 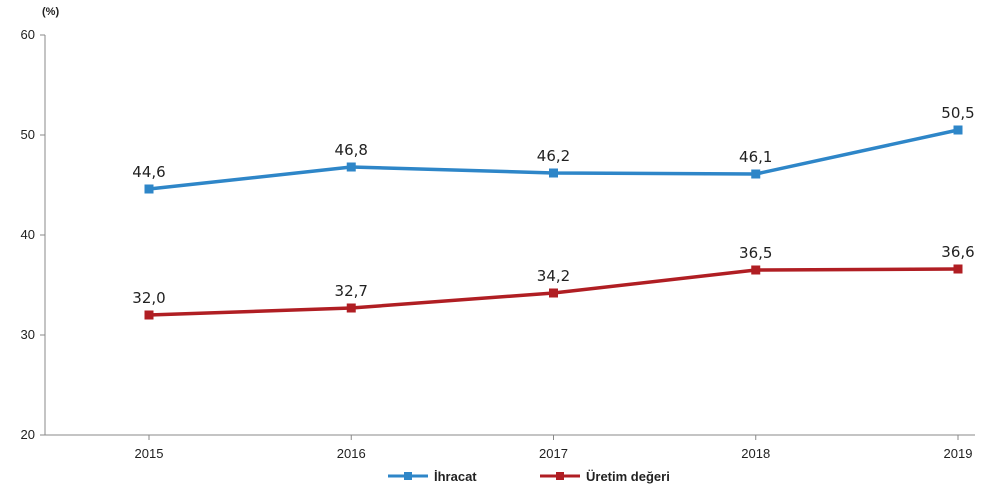 What do you see at coordinates (529, 476) in the screenshot?
I see `legend: İhracat Üretim değeri` at bounding box center [529, 476].